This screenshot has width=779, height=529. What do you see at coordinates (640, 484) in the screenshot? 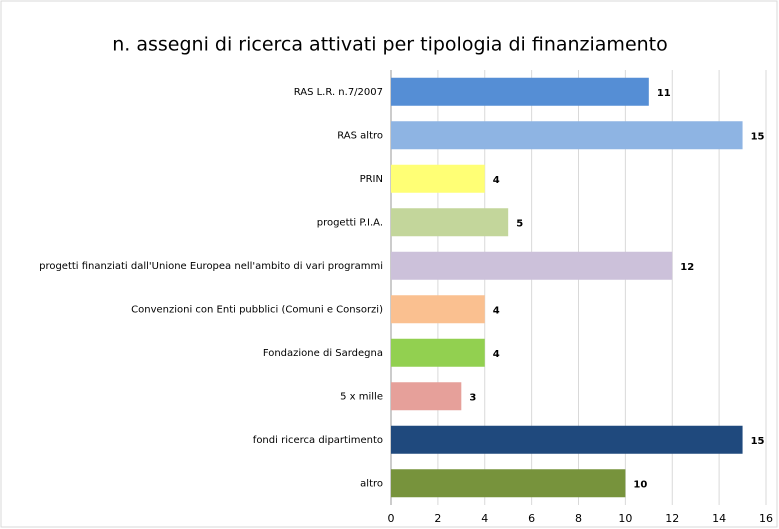
I see `data-label: 10` at bounding box center [640, 484].